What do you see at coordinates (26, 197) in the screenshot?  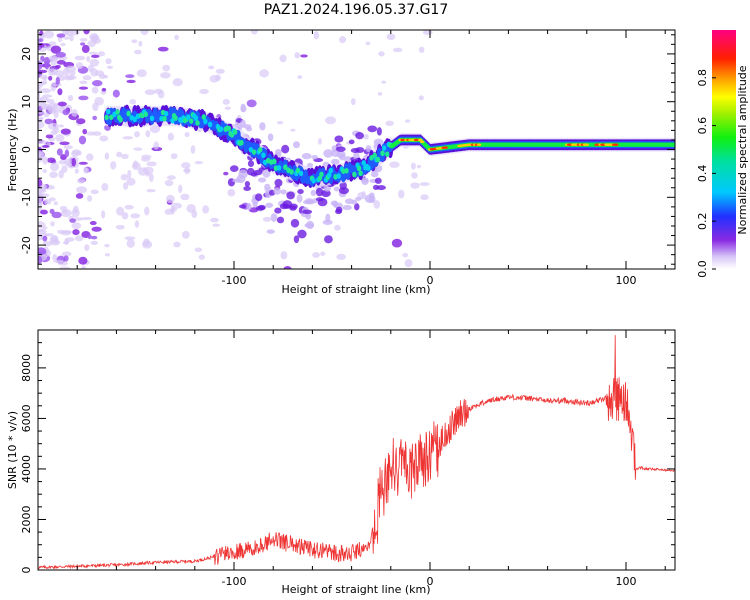 I see `y-tick-label: -10` at bounding box center [26, 197].